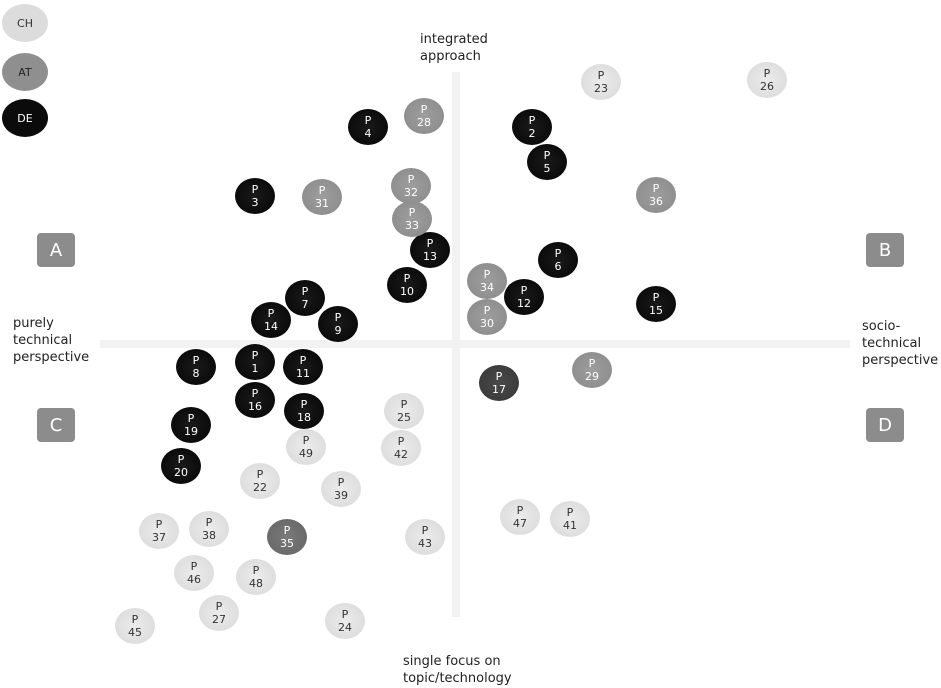 The width and height of the screenshot is (941, 688). Describe the element at coordinates (411, 186) in the screenshot. I see `node-p32: P 32` at that location.